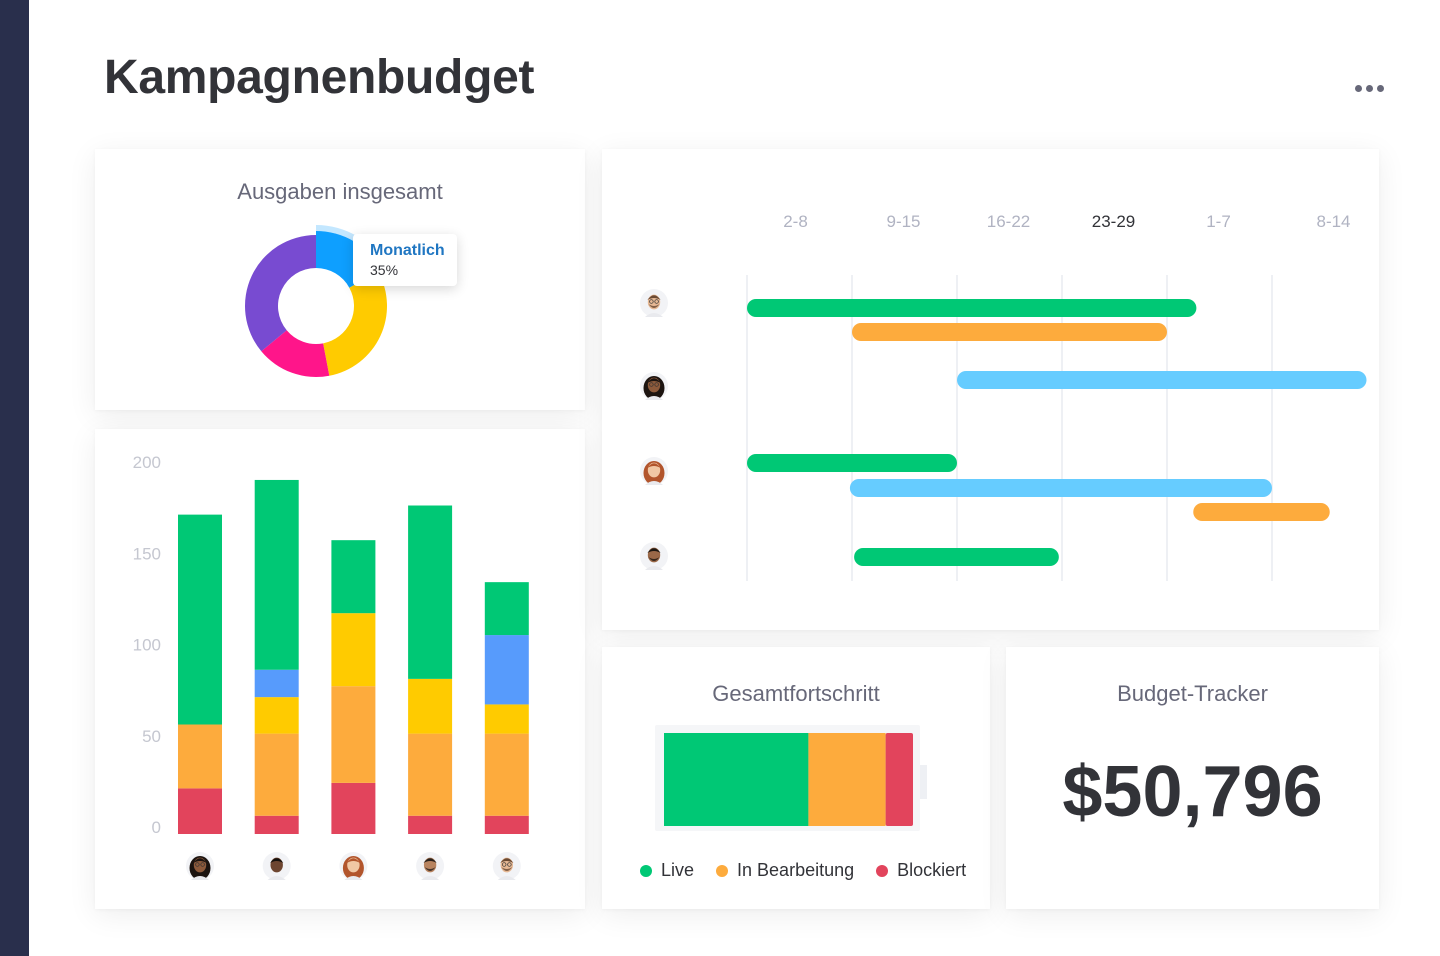 Image resolution: width=1440 pixels, height=956 pixels. Describe the element at coordinates (147, 462) in the screenshot. I see `y-tick-label: 200` at that location.